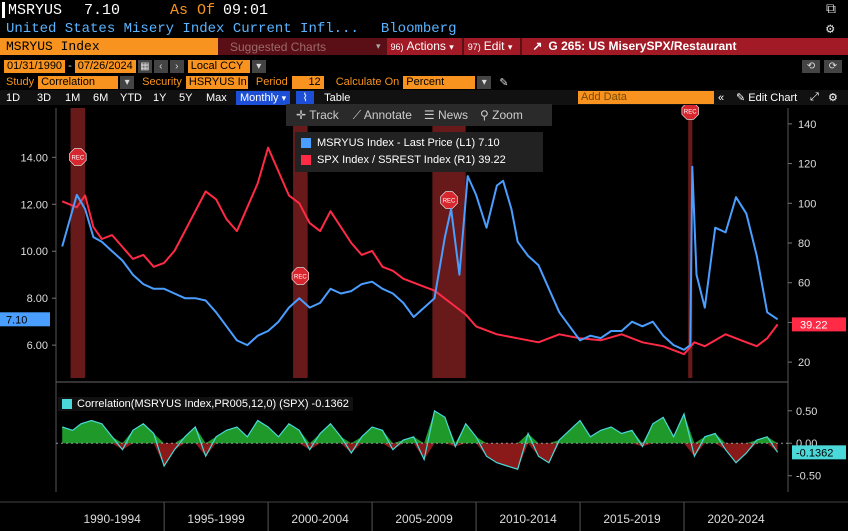  I want to click on study-label: Study, so click(20, 82).